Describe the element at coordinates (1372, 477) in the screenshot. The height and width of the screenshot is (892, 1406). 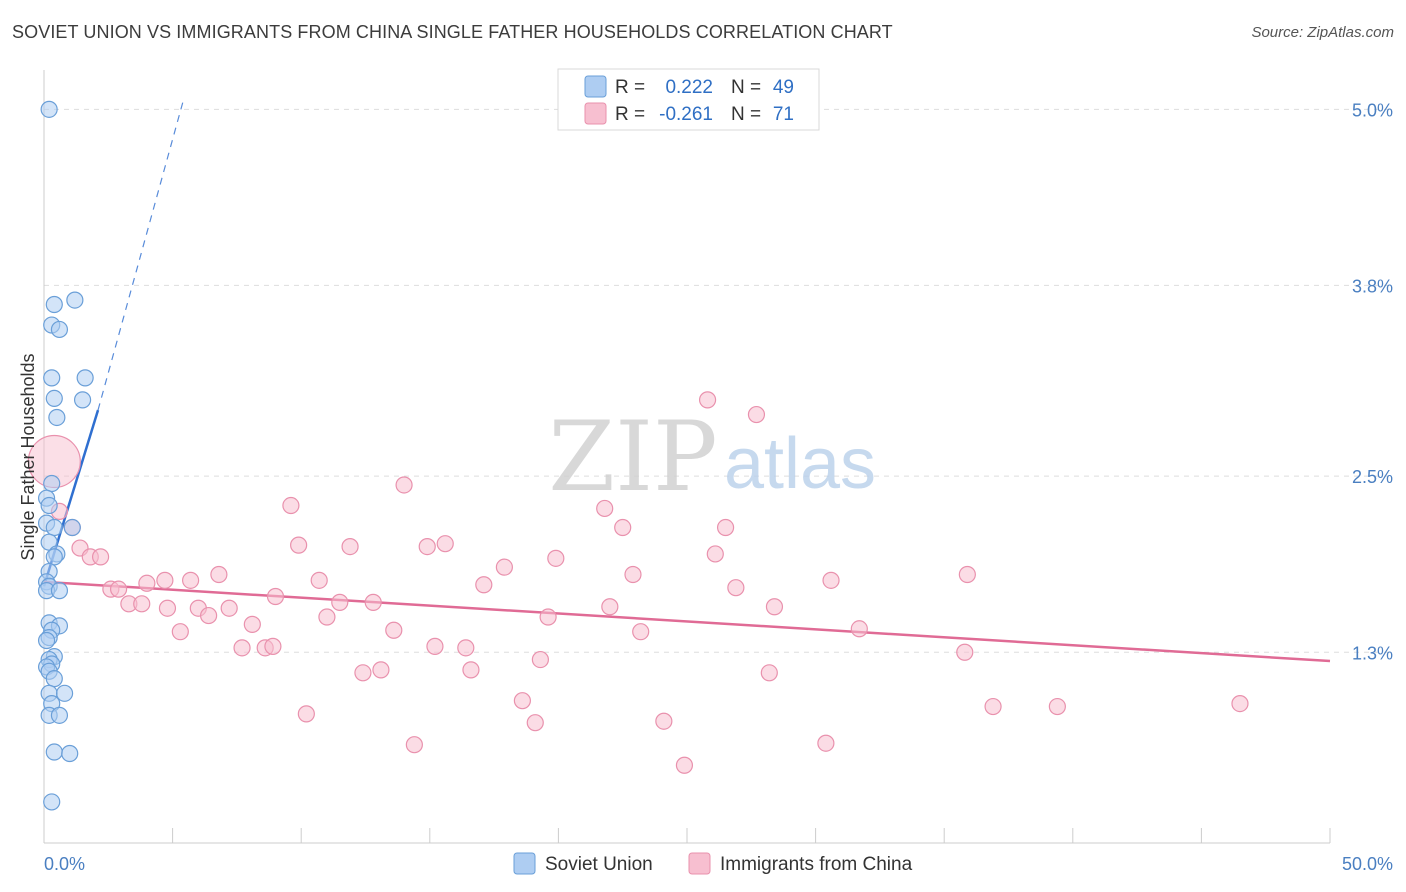
I see `y-tick-label: 2.5%` at that location.